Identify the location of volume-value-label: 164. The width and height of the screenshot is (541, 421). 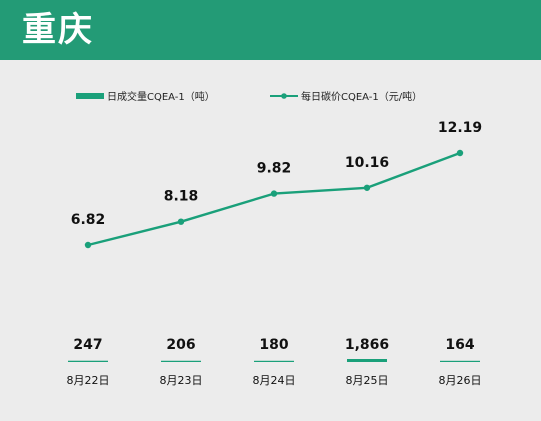
(459, 345).